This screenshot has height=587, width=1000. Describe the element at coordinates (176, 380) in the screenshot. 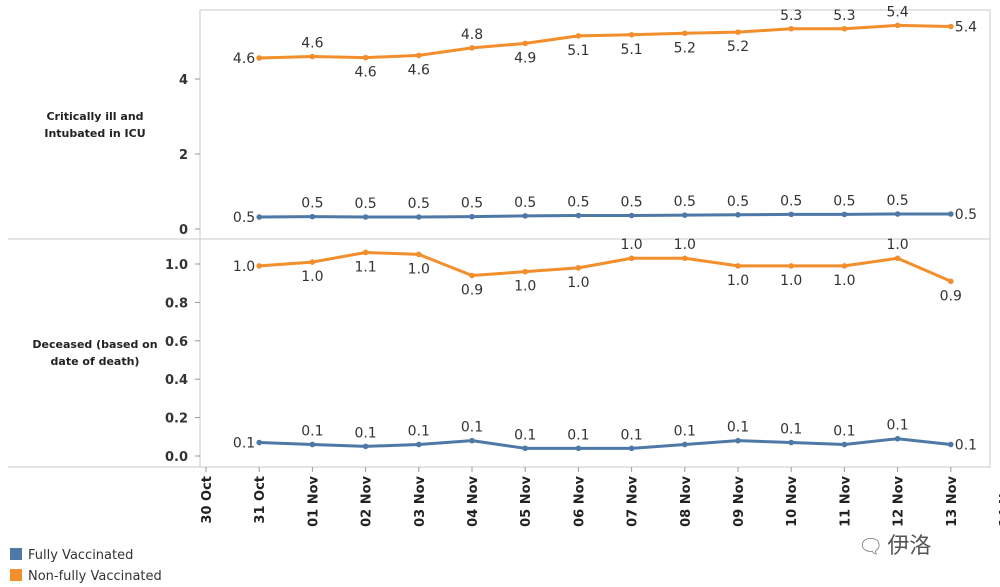

I see `y-tick-label: 0.4` at that location.